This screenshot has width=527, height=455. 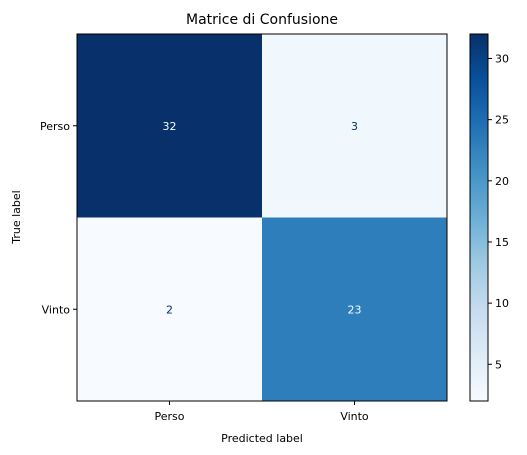 I want to click on y-axis-label: True label, so click(x=16, y=217).